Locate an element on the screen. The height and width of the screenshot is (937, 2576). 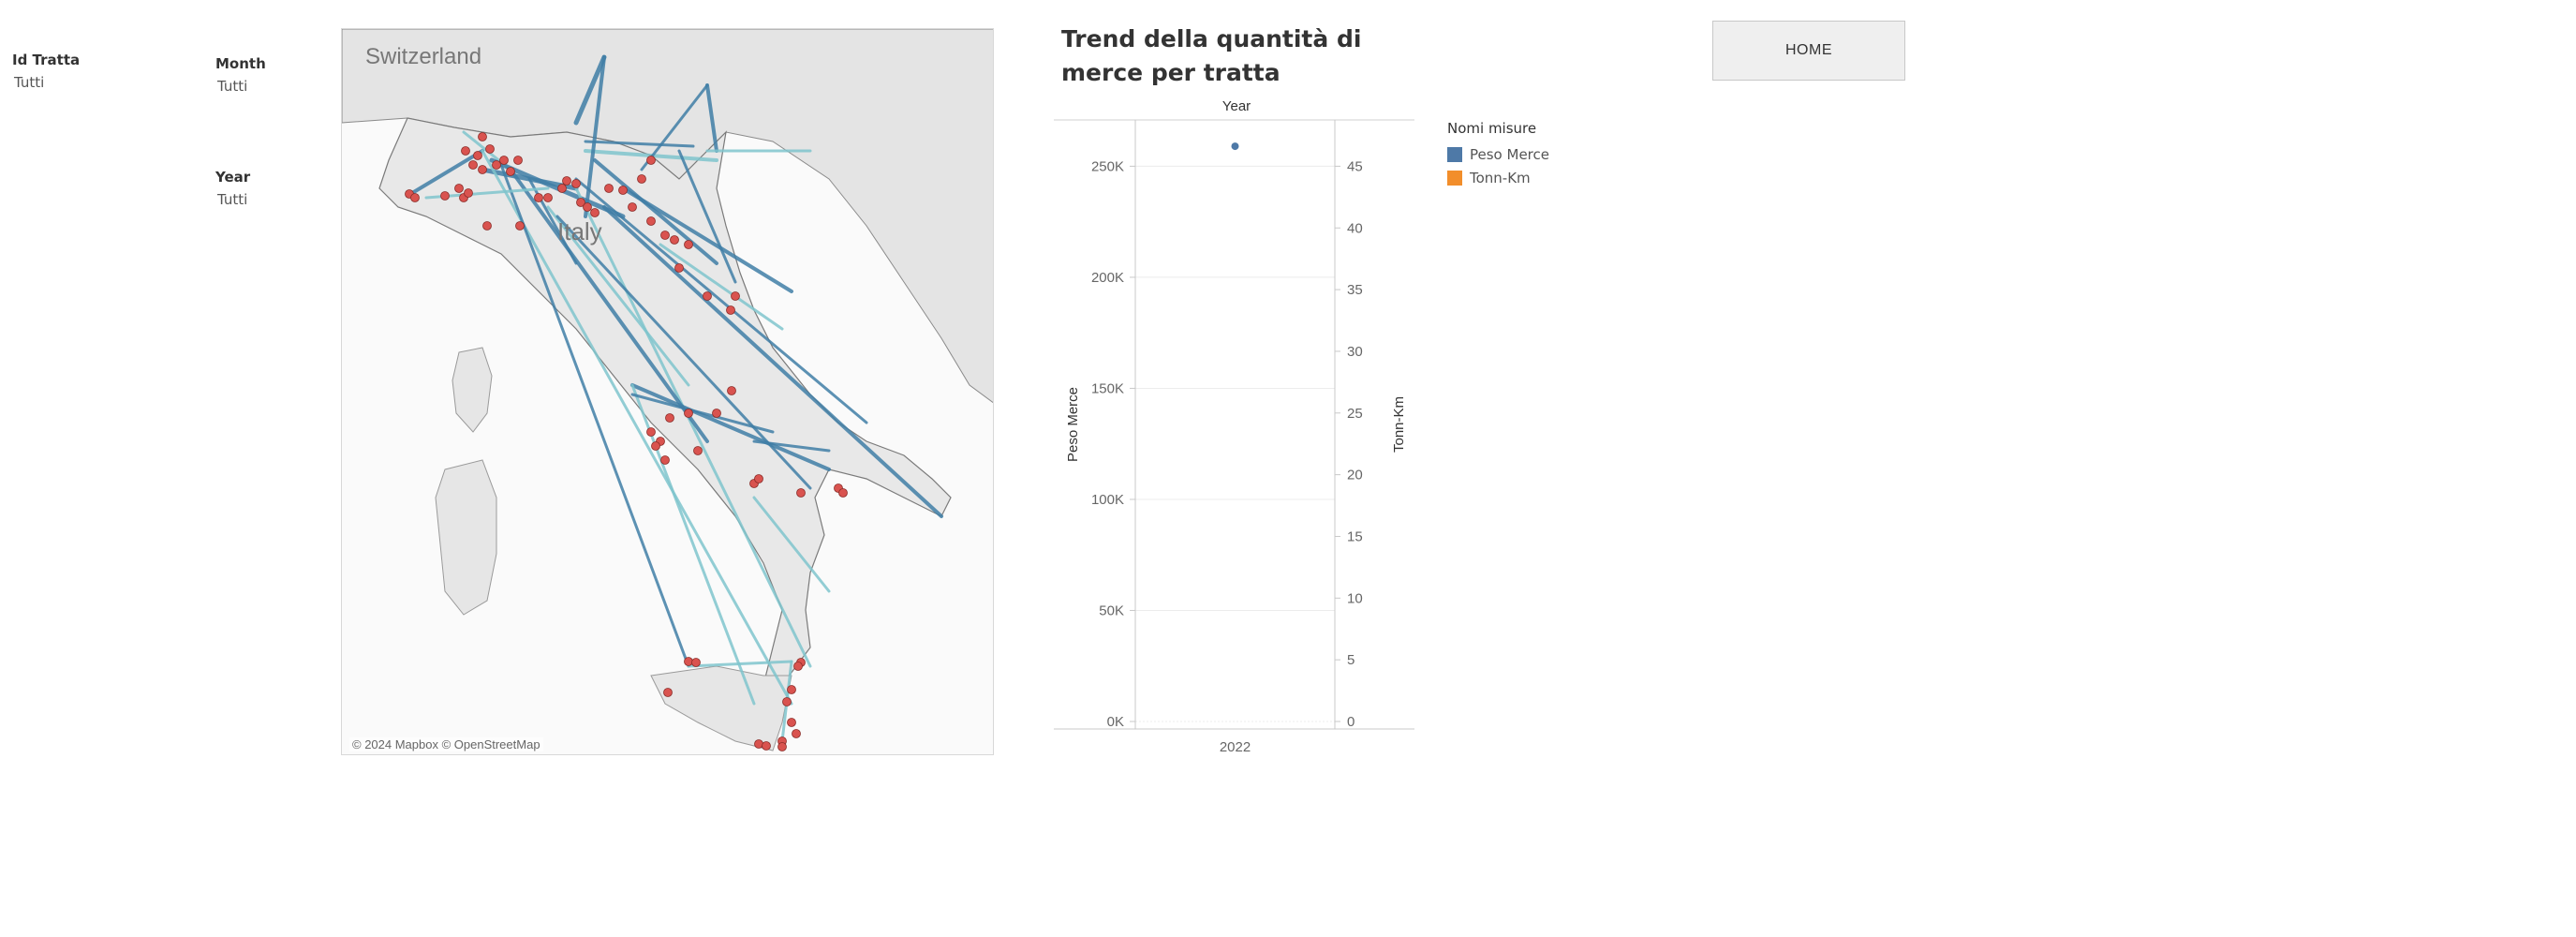
data-point-peso-merce is located at coordinates (1235, 146).